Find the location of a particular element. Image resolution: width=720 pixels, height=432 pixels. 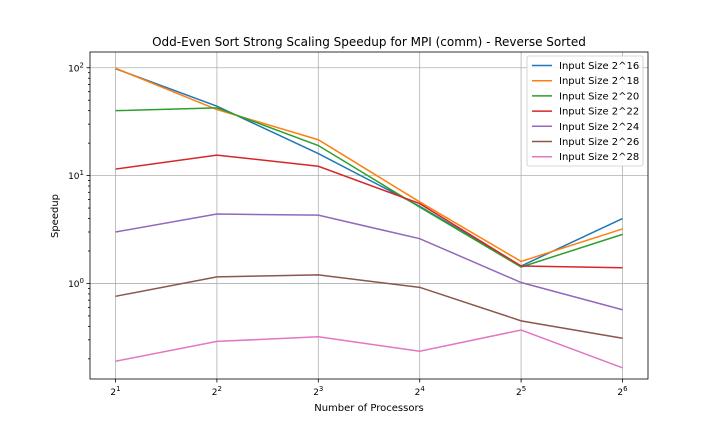

legend-entry-3: Input Size 2^20 is located at coordinates (599, 96).